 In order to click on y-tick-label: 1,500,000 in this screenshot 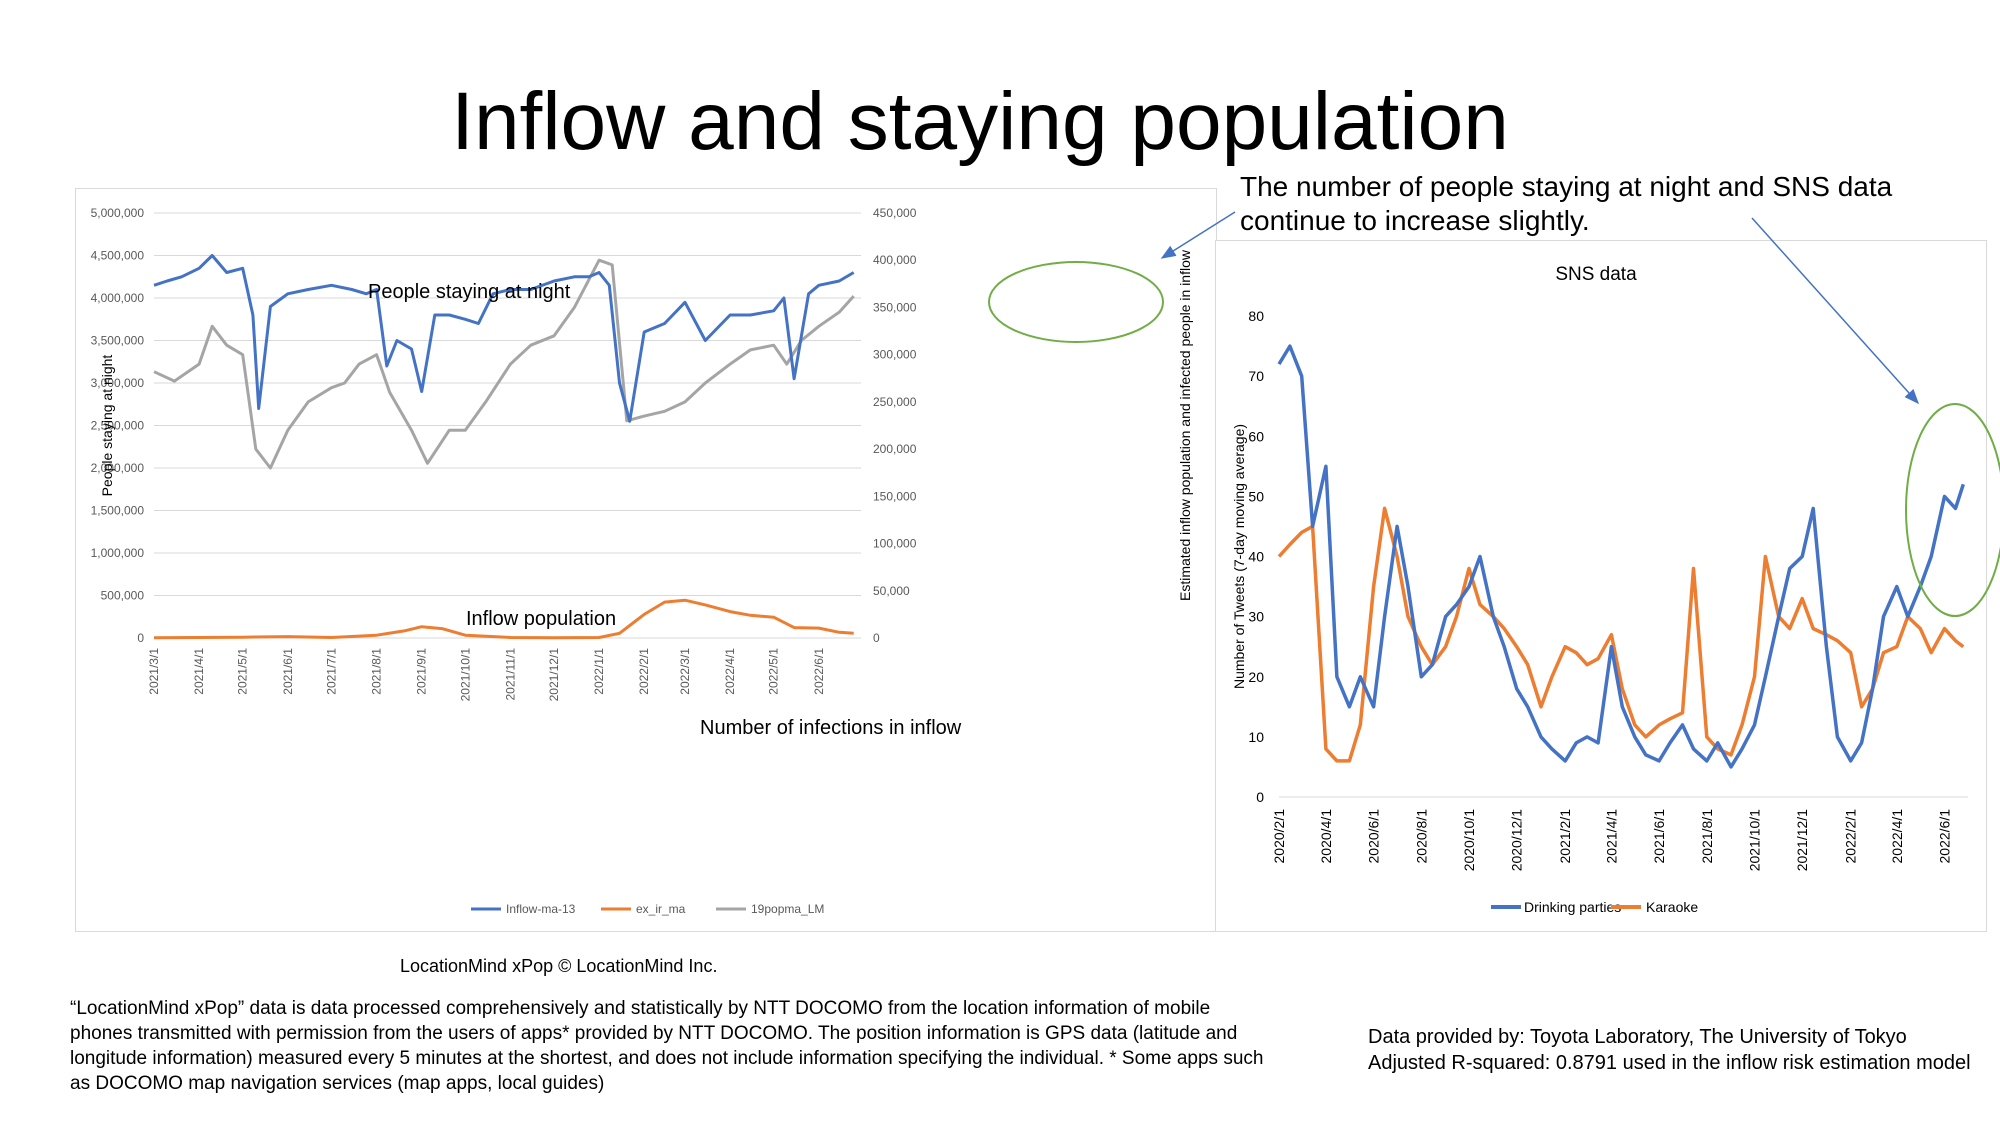, I will do `click(118, 511)`.